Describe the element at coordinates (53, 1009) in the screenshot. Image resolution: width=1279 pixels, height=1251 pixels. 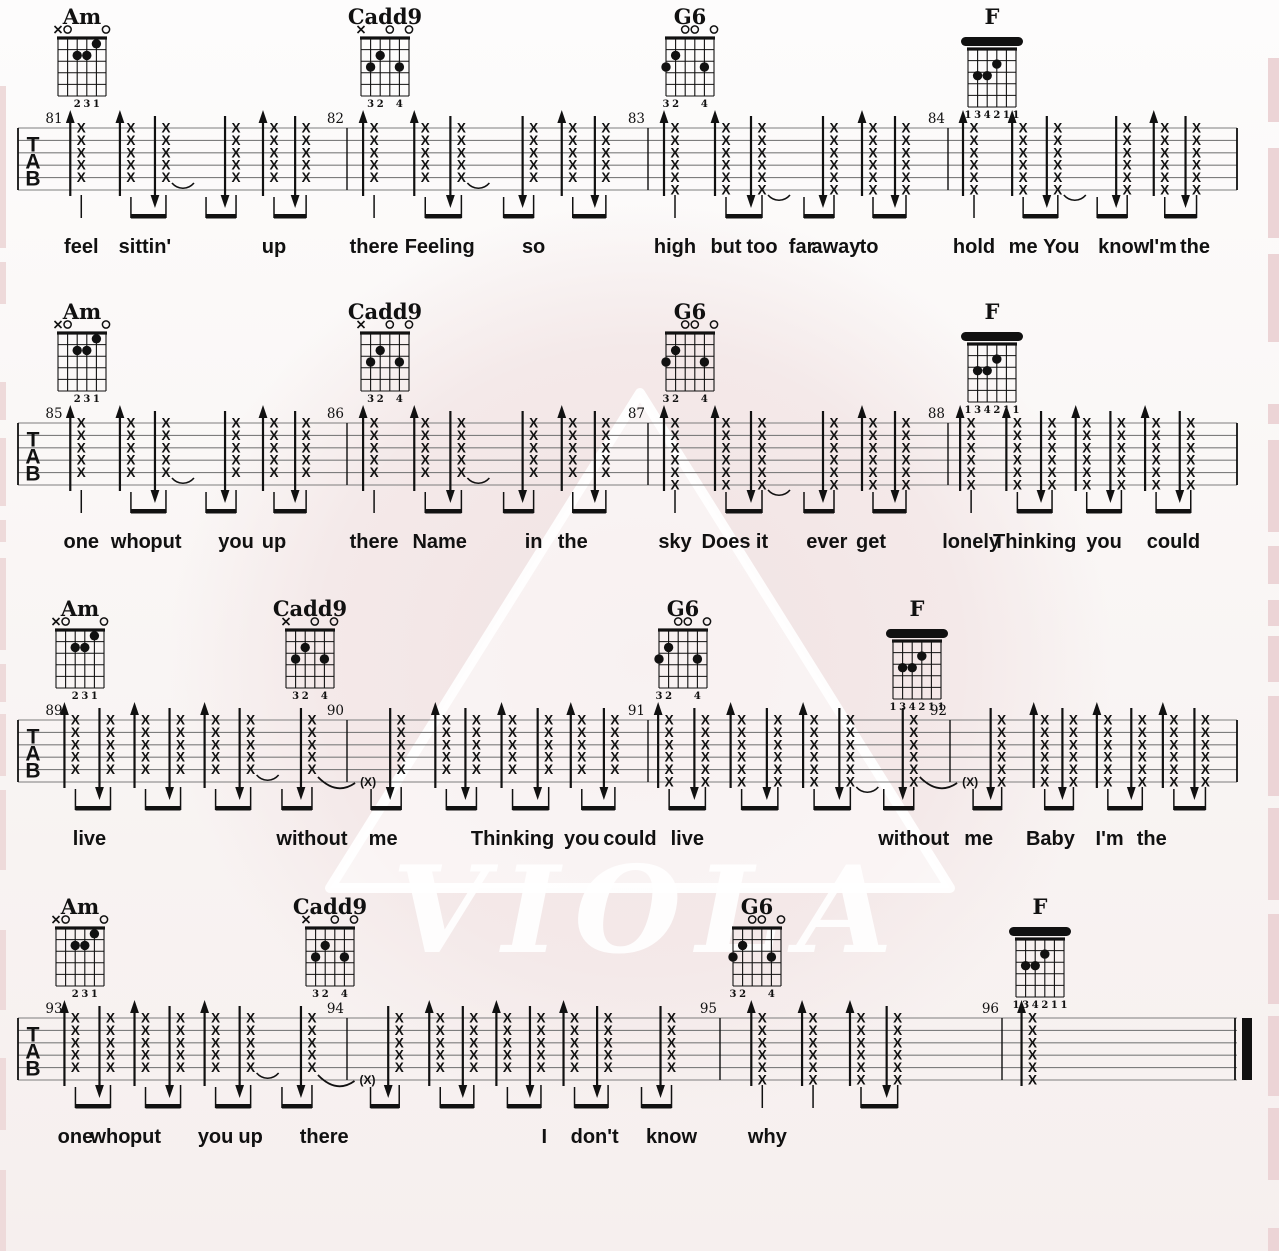
I see `measure-number: 93` at that location.